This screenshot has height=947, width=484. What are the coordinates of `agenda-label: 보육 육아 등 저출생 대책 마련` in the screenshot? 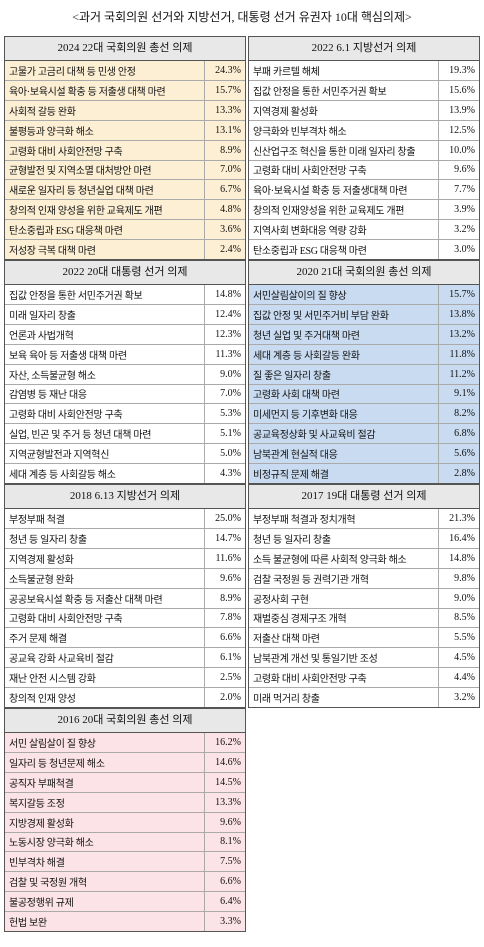 It's located at (68, 356).